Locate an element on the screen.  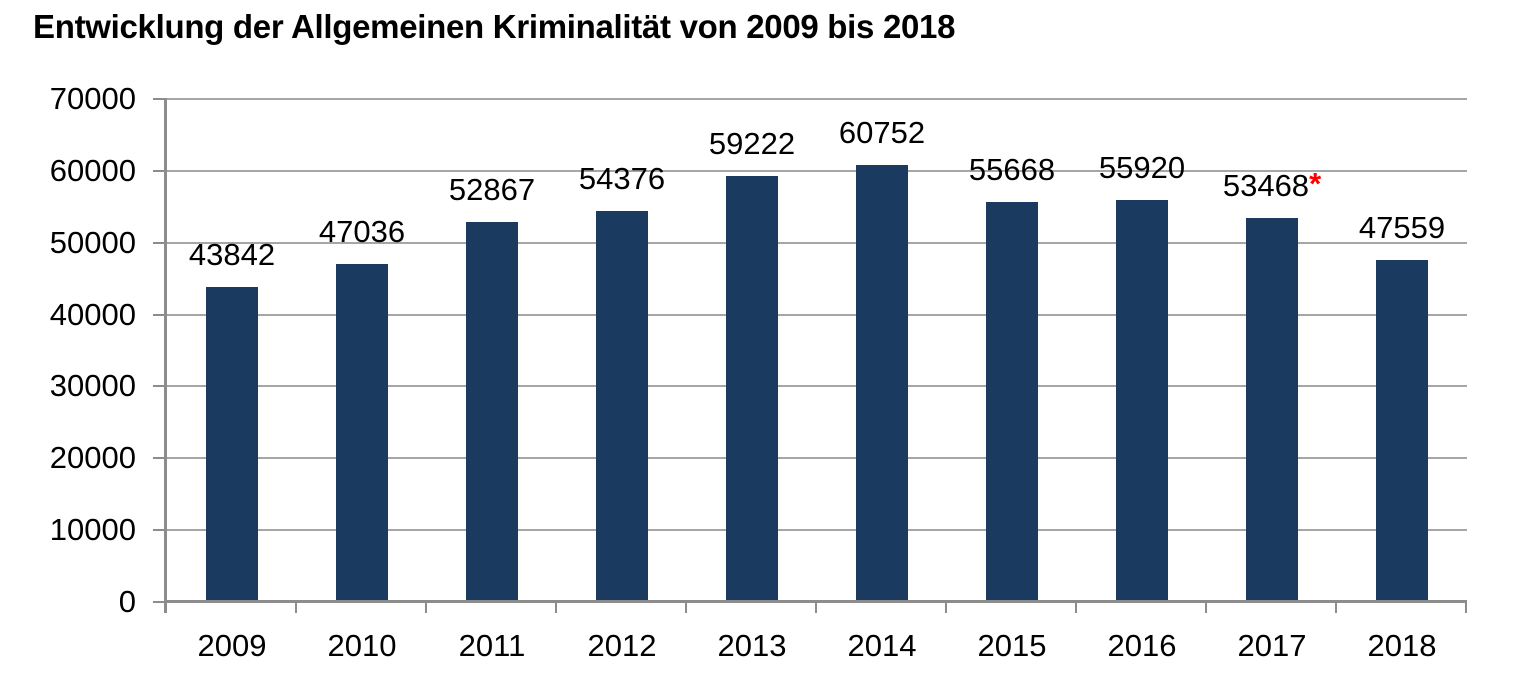
bar-value-label: 55668 is located at coordinates (1012, 170).